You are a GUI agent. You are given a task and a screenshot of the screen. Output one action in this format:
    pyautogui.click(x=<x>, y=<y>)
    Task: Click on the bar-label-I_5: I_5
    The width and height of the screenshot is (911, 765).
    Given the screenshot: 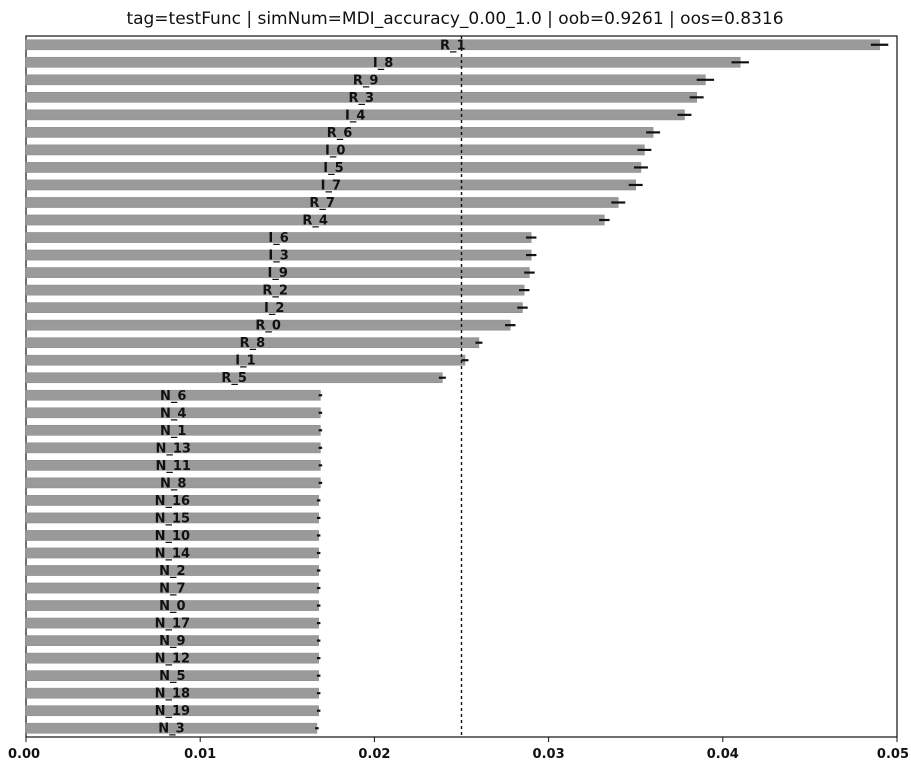 What is the action you would take?
    pyautogui.click(x=333, y=168)
    